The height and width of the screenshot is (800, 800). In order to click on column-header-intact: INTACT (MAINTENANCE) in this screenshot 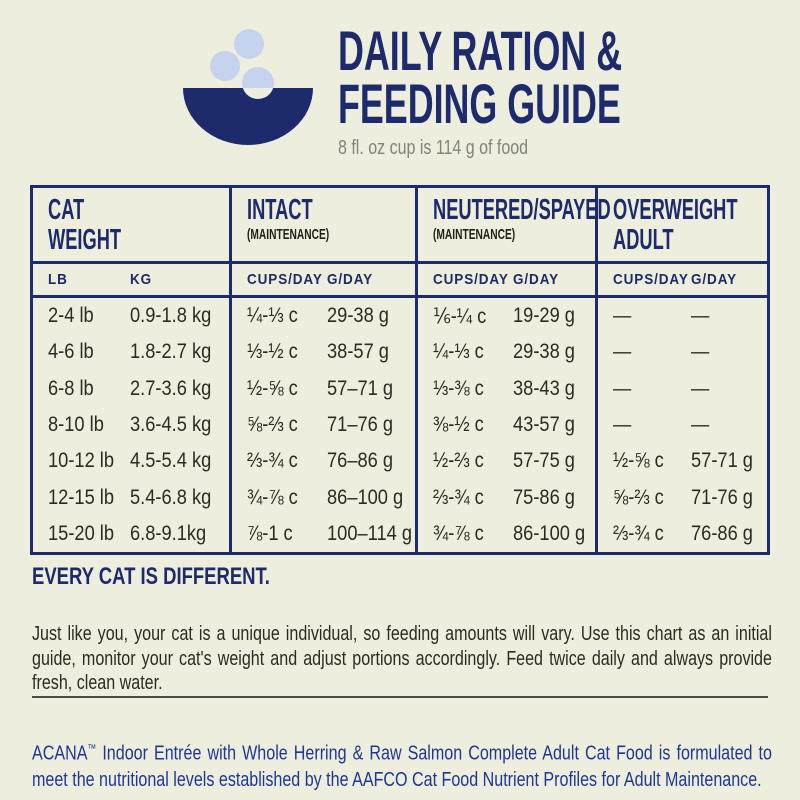, I will do `click(322, 226)`.